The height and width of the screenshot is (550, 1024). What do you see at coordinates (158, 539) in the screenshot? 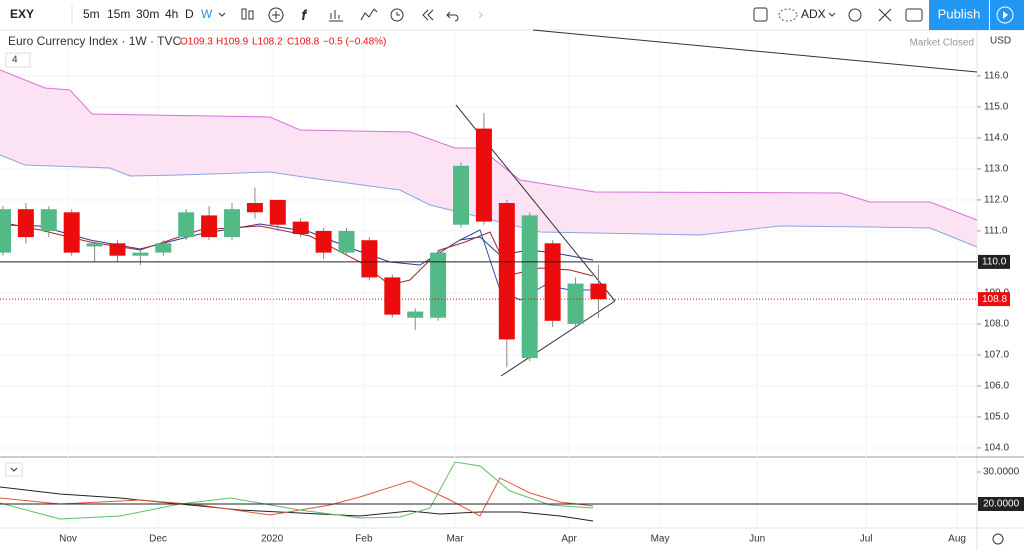
I see `x-tick-label: Dec` at bounding box center [158, 539].